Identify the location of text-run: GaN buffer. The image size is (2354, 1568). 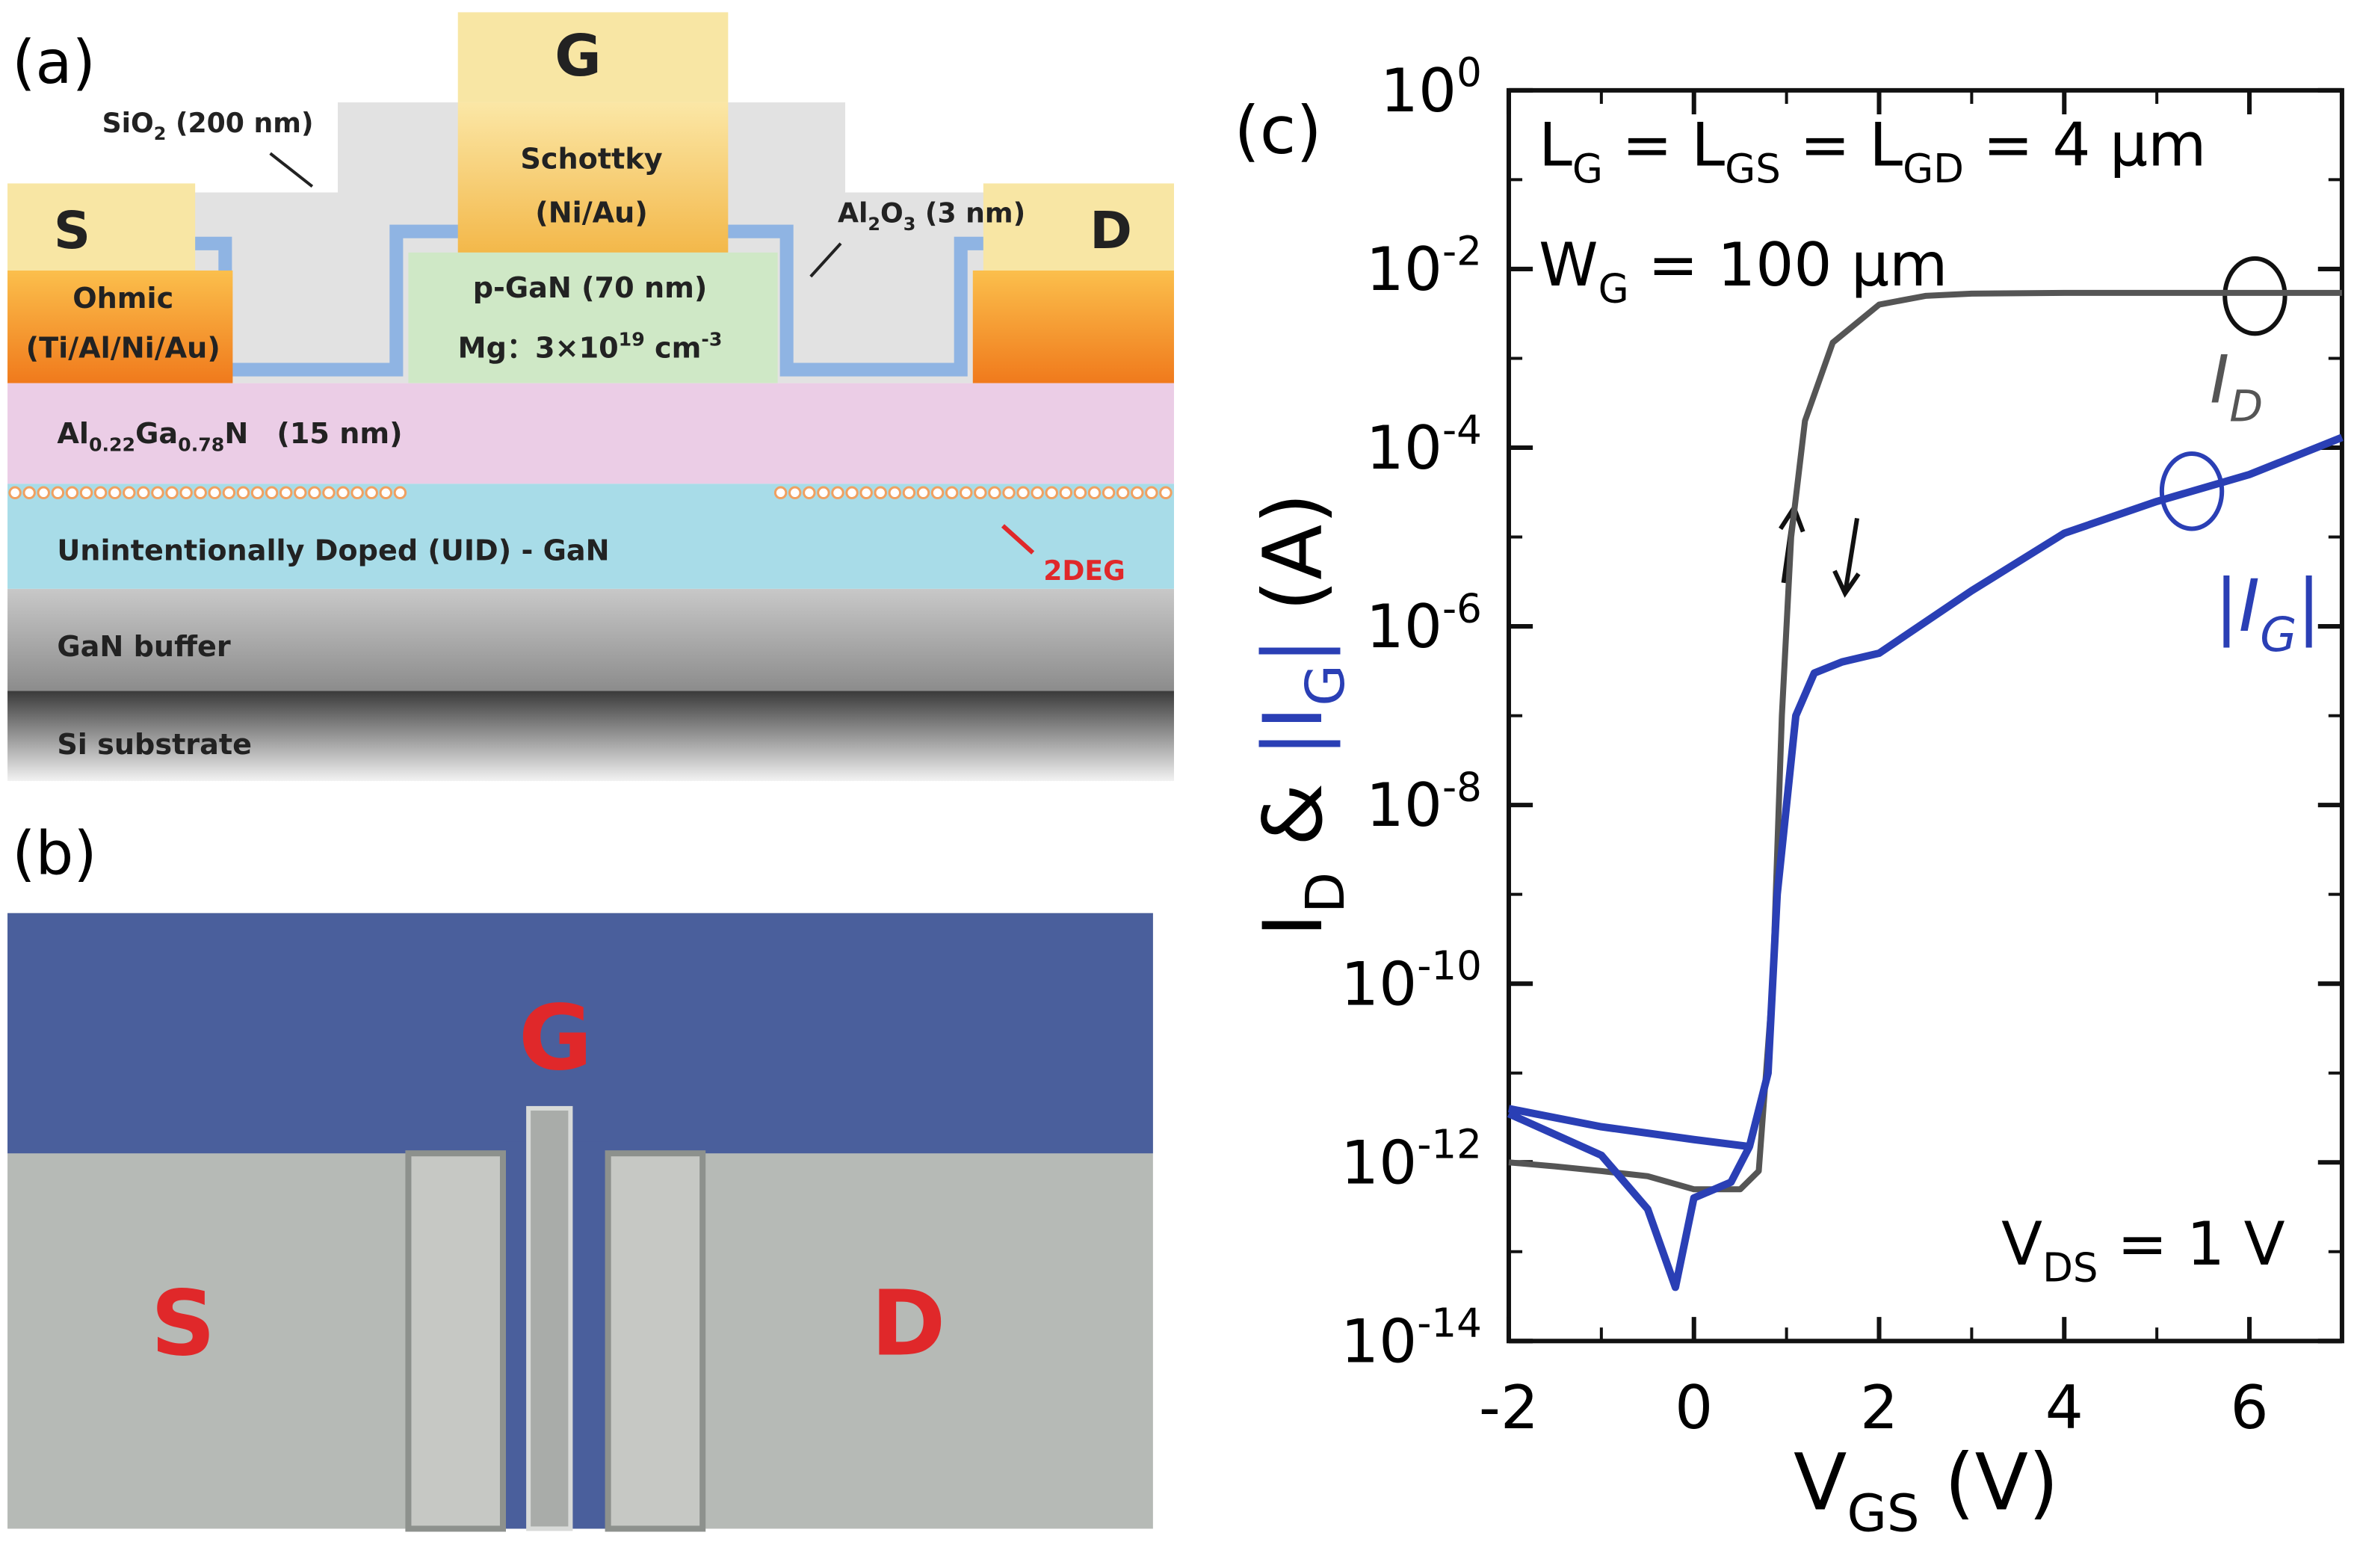
(144, 646).